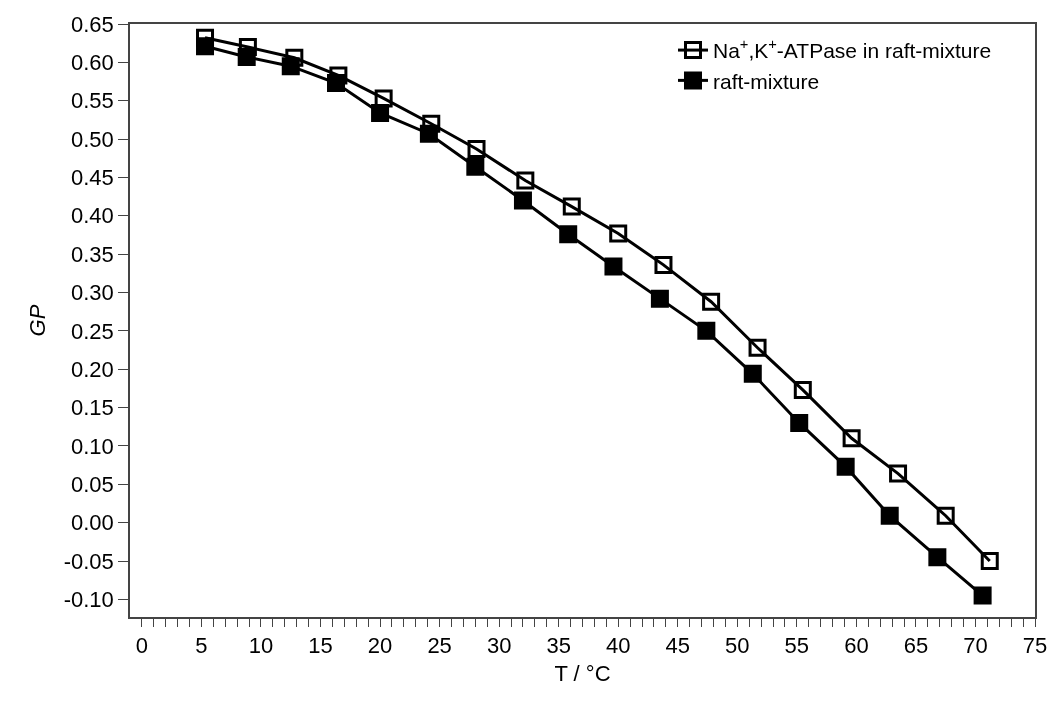 This screenshot has width=1059, height=717. Describe the element at coordinates (92, 331) in the screenshot. I see `y-tick-label: 0.25` at that location.